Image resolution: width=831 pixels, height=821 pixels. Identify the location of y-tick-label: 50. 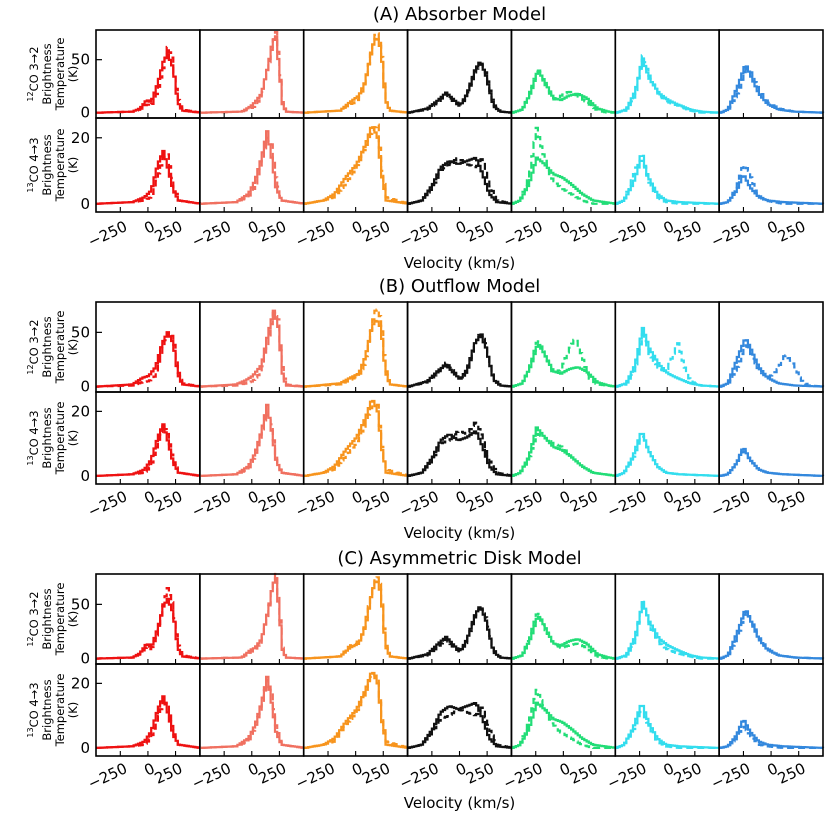
(80, 332).